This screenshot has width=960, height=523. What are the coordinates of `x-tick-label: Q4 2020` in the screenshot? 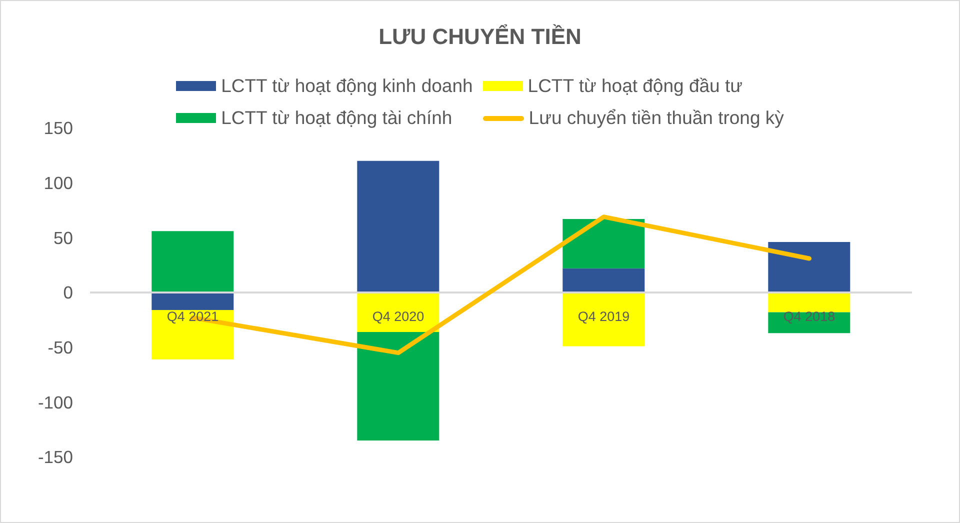 It's located at (398, 316).